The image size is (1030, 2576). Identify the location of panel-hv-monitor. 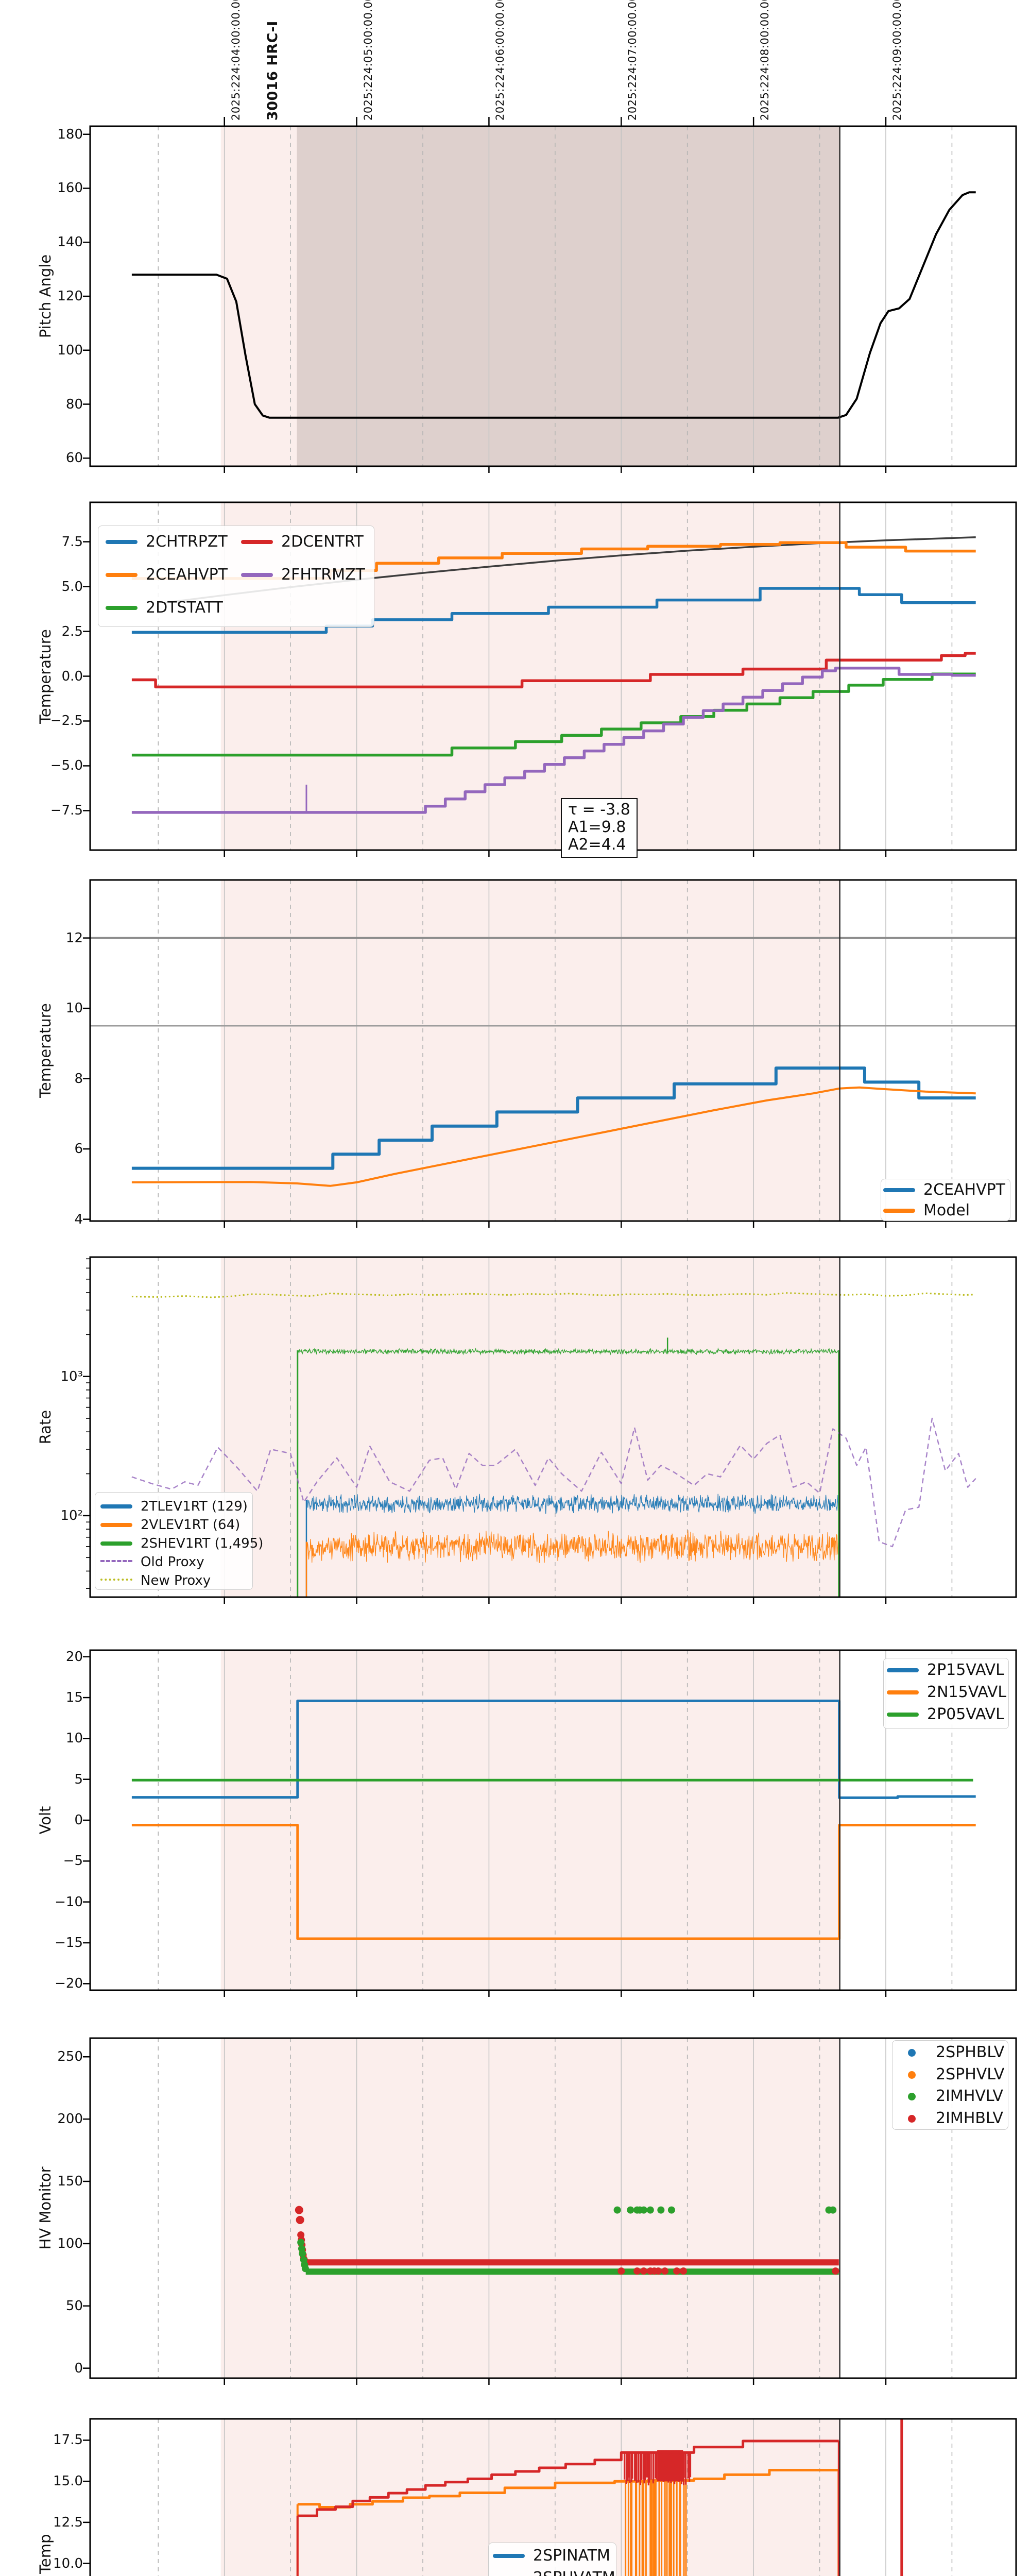
(555, 2208).